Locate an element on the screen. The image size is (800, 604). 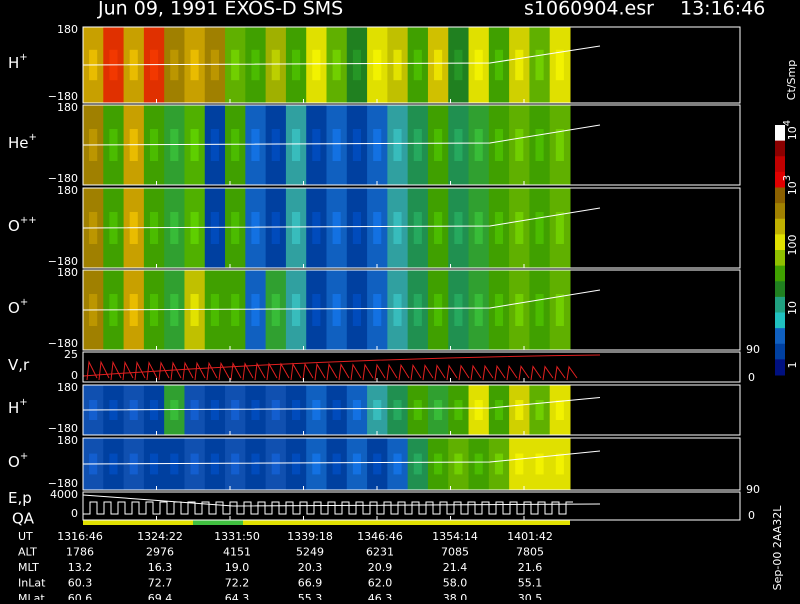
cell: 66.9 is located at coordinates (310, 583).